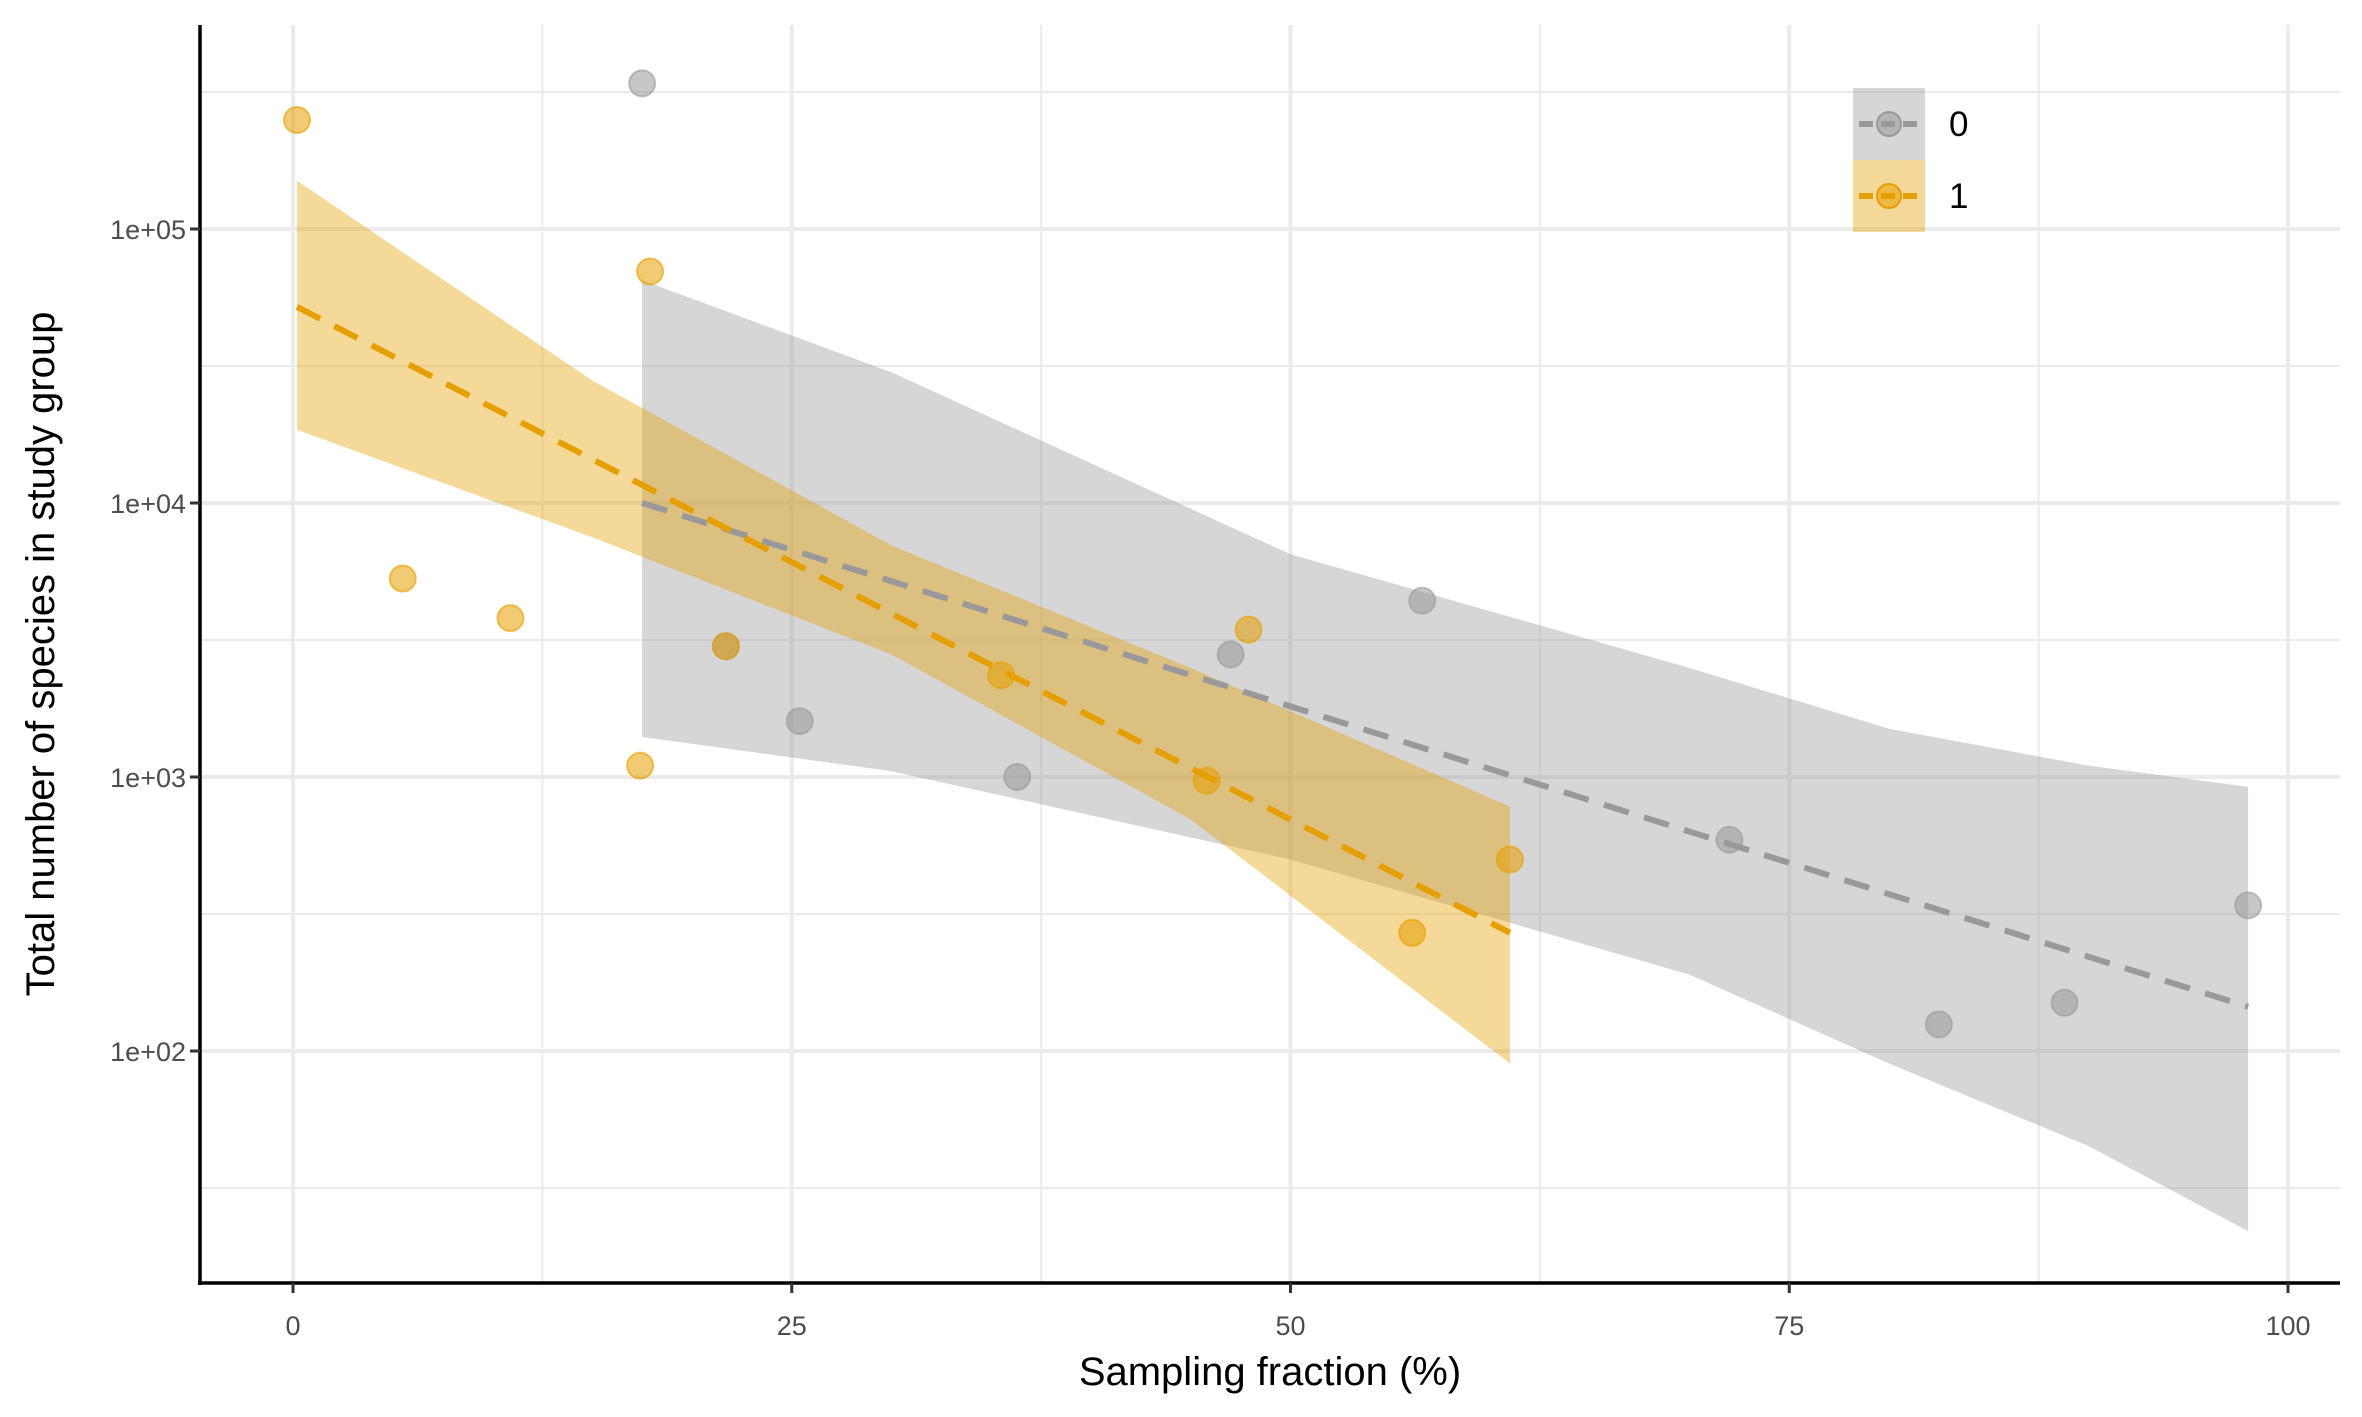 The height and width of the screenshot is (1417, 2362). I want to click on x-tick-label: 25, so click(792, 1326).